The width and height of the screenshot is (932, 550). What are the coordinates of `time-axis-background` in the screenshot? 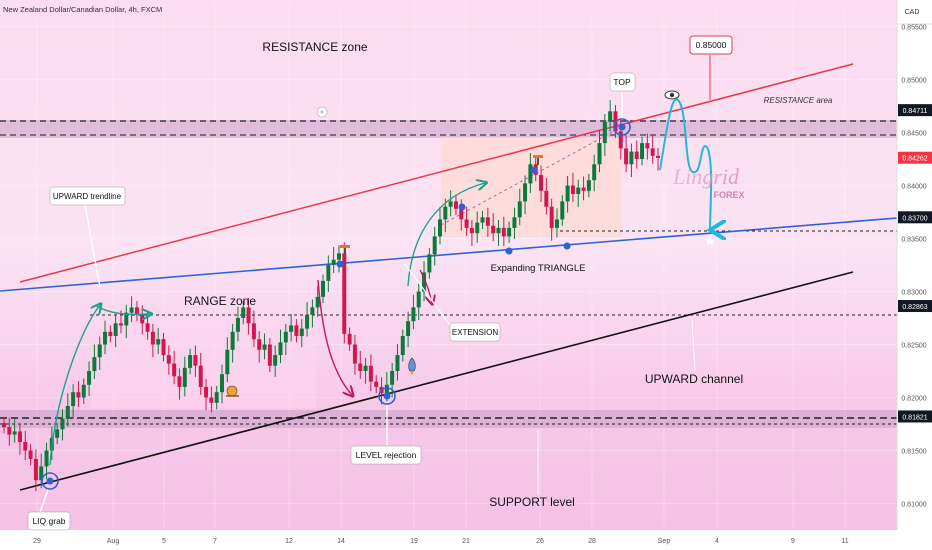 It's located at (448, 540).